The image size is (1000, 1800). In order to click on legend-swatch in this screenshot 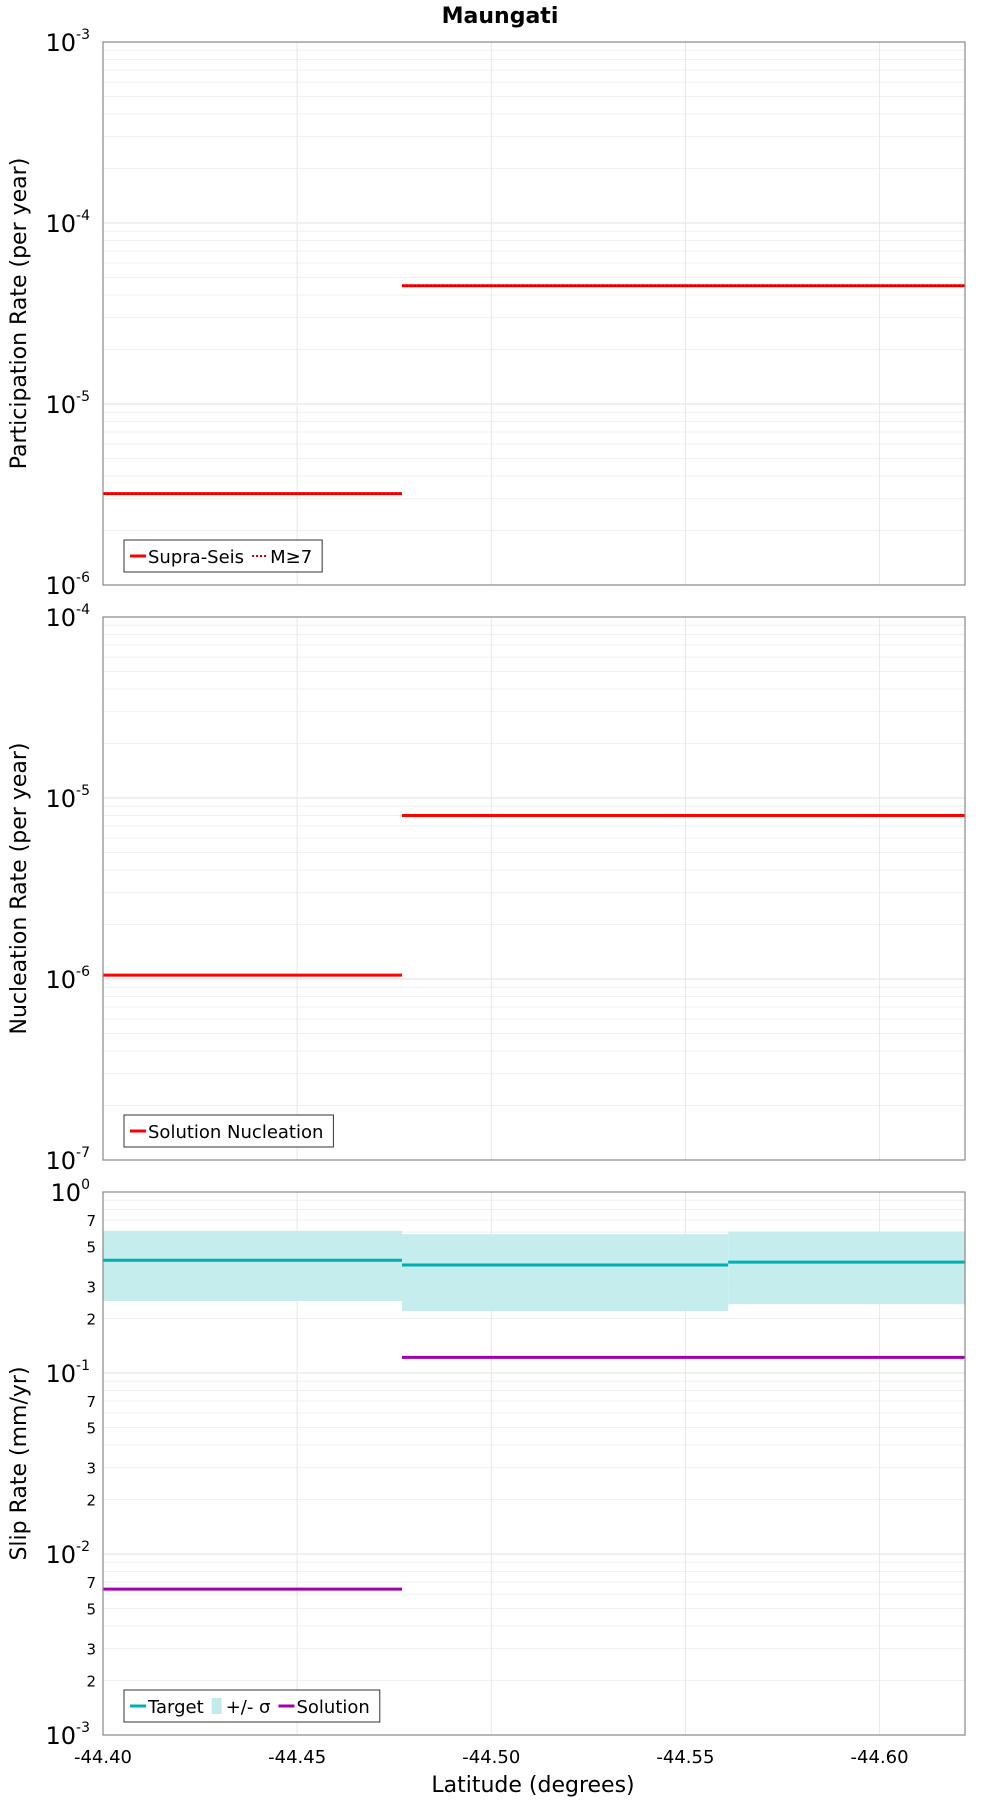, I will do `click(216, 1706)`.